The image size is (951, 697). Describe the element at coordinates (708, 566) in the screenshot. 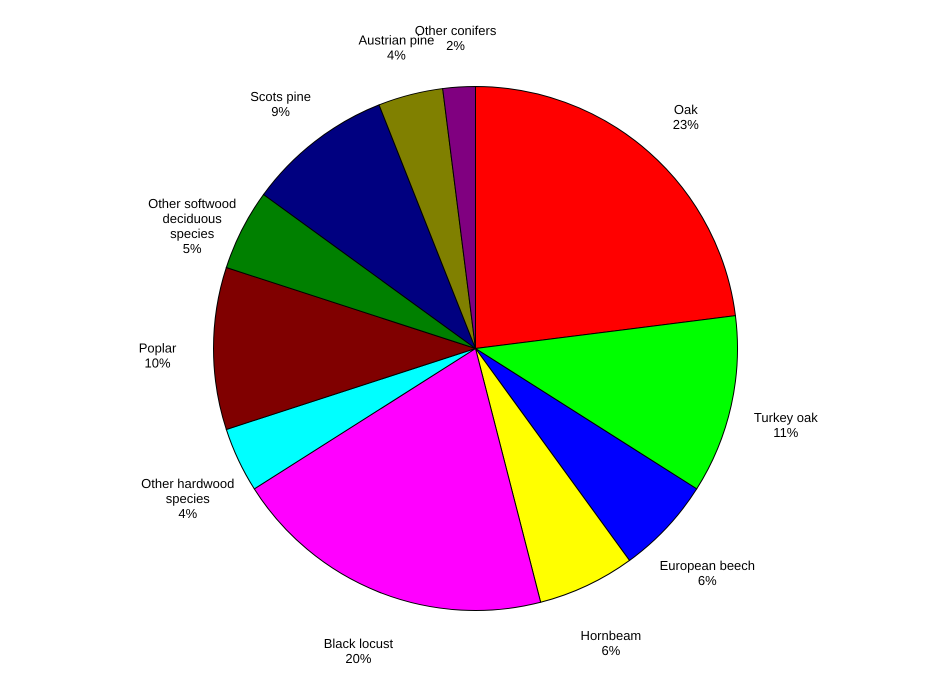

I see `slice-label: European beech` at that location.